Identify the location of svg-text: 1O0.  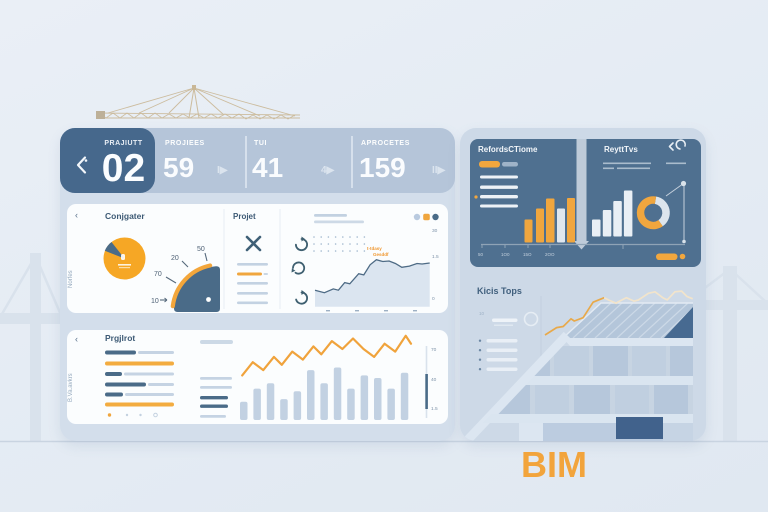
(505, 254).